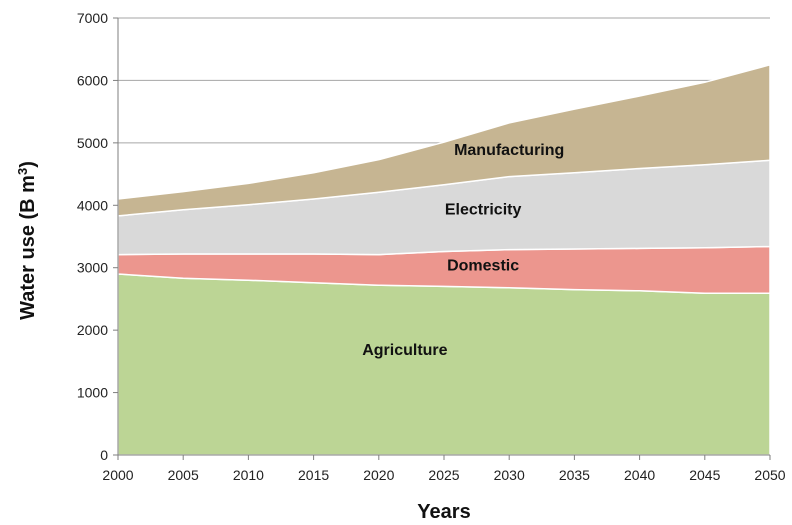  What do you see at coordinates (92, 205) in the screenshot?
I see `y-tick-label-4000: 4000` at bounding box center [92, 205].